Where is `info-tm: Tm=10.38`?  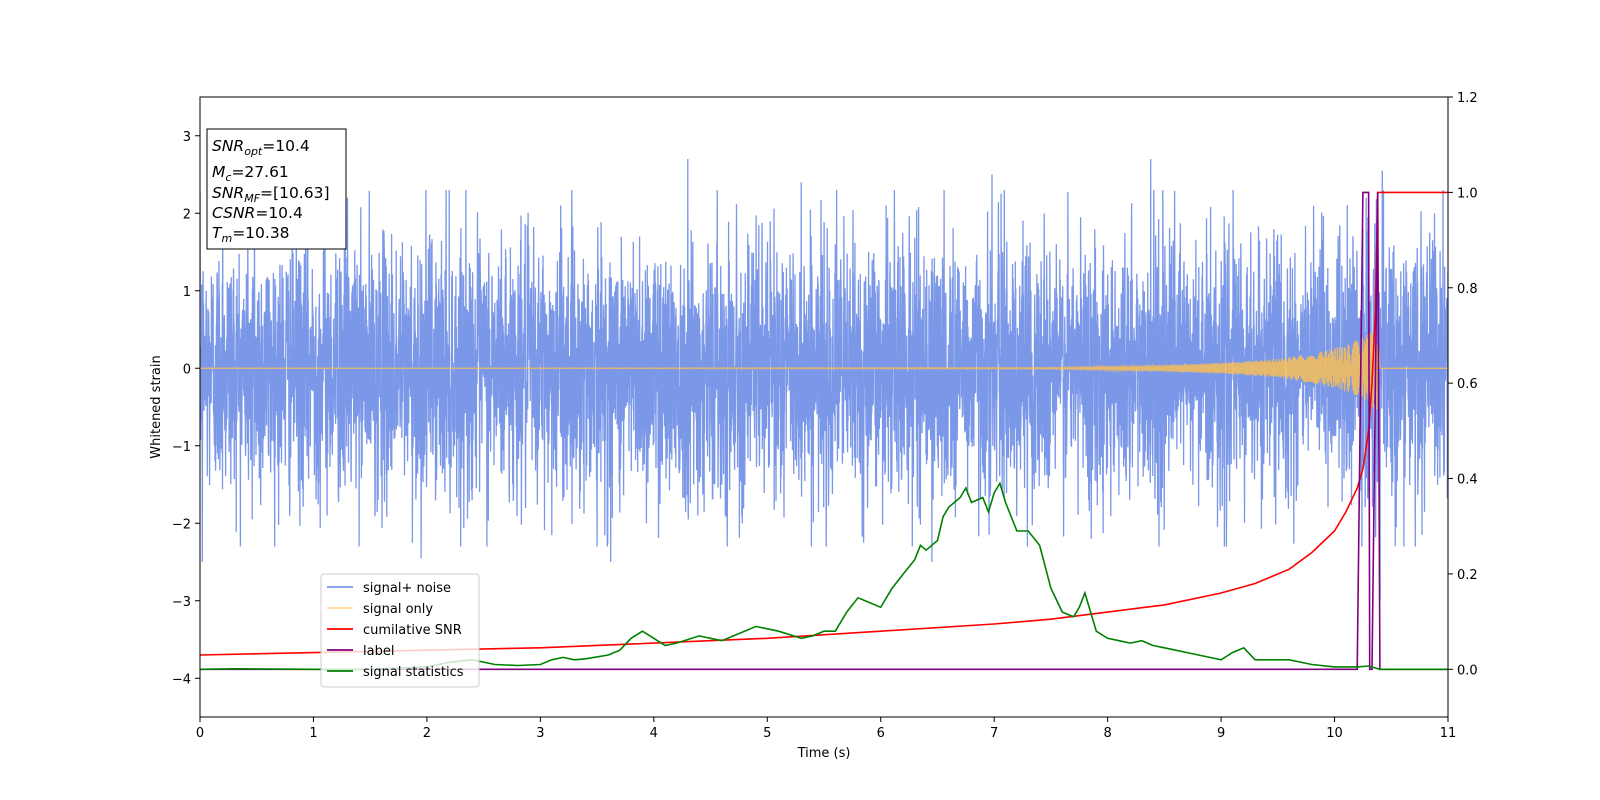
info-tm: Tm=10.38 is located at coordinates (251, 234).